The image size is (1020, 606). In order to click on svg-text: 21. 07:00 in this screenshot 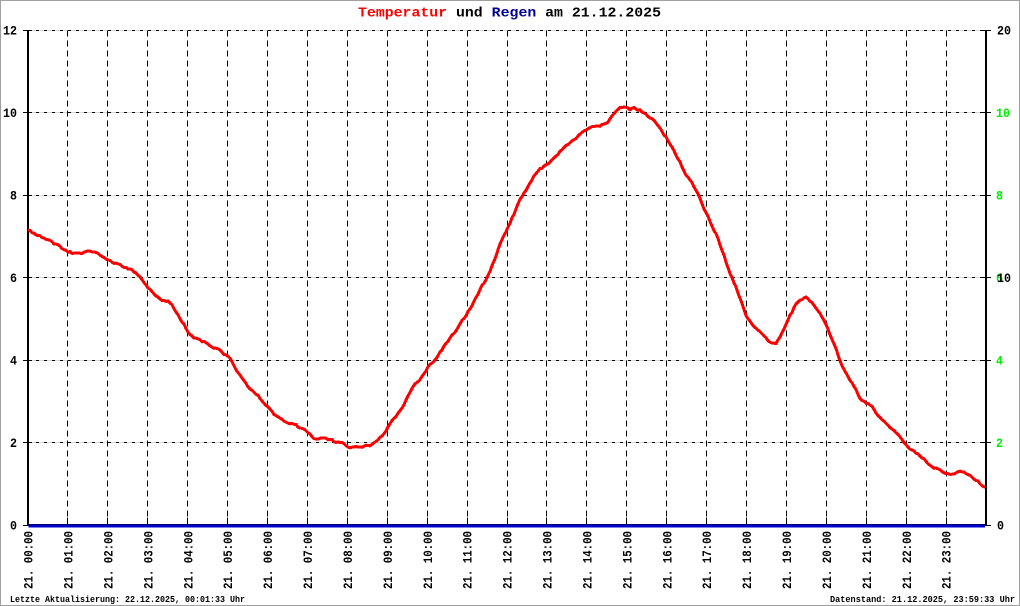, I will do `click(308, 560)`.